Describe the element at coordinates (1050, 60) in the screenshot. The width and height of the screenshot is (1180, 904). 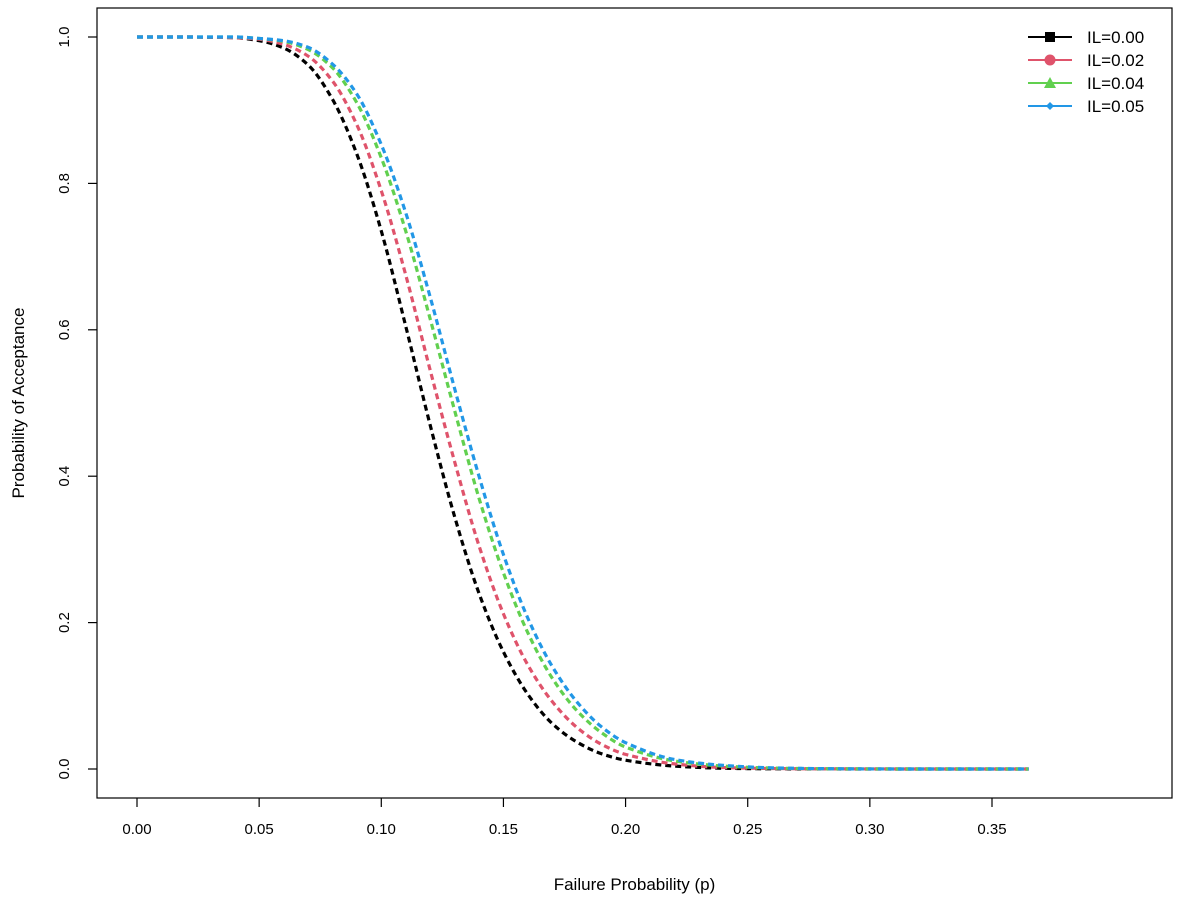
I see `legend-circle-marker` at that location.